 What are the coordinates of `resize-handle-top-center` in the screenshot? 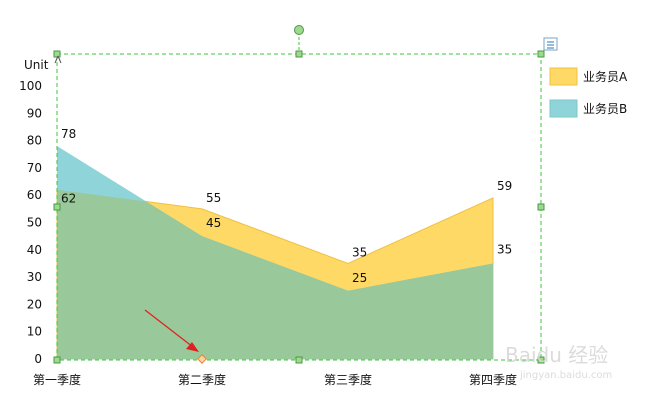 It's located at (299, 54).